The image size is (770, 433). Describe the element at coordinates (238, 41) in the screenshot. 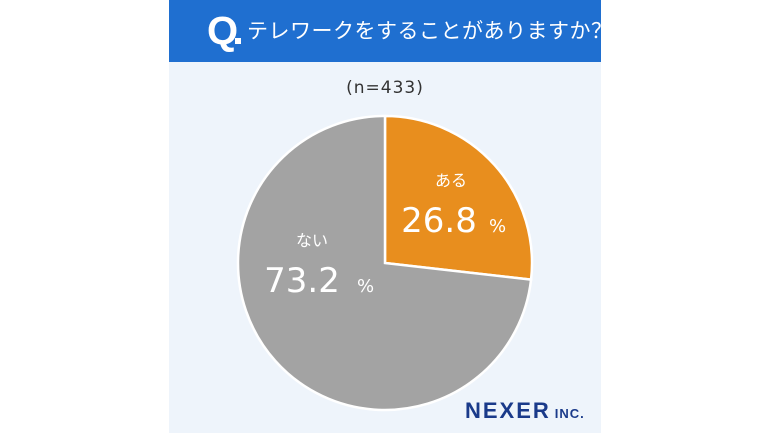

I see `question-mark-dot` at that location.